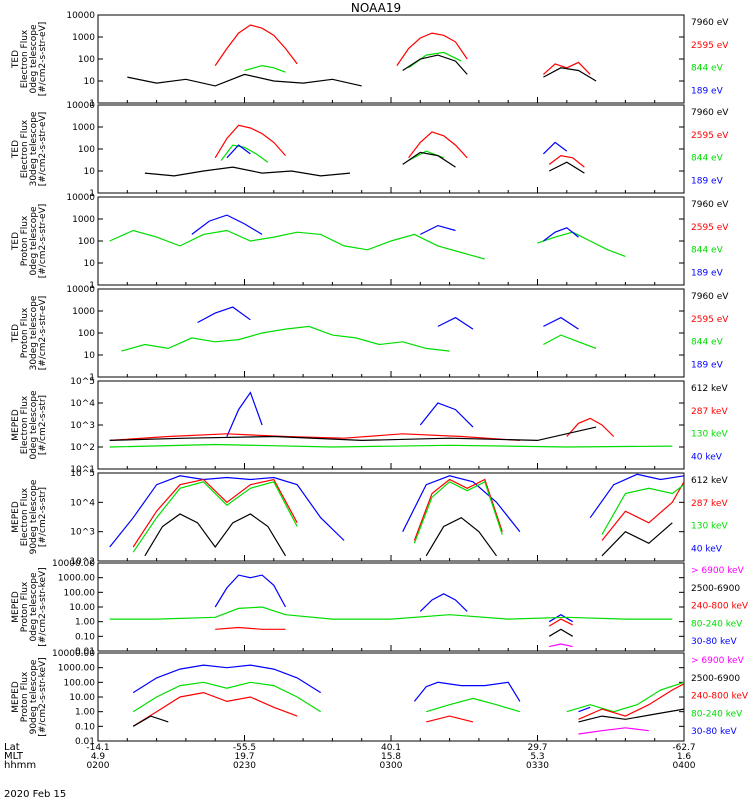 This screenshot has width=750, height=800. What do you see at coordinates (376, 8) in the screenshot?
I see `chart-title: NOAA19` at bounding box center [376, 8].